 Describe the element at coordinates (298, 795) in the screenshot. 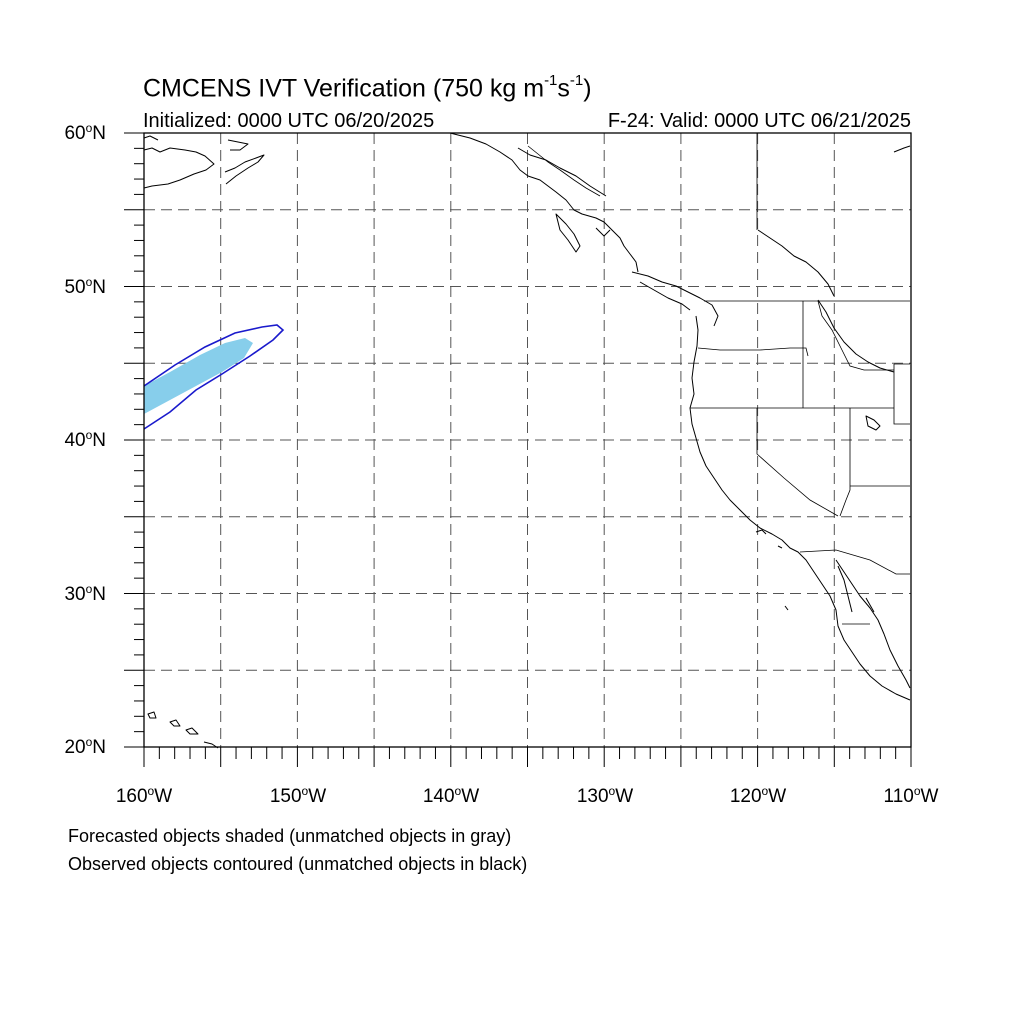

I see `lon-label-150w: 150oW` at that location.